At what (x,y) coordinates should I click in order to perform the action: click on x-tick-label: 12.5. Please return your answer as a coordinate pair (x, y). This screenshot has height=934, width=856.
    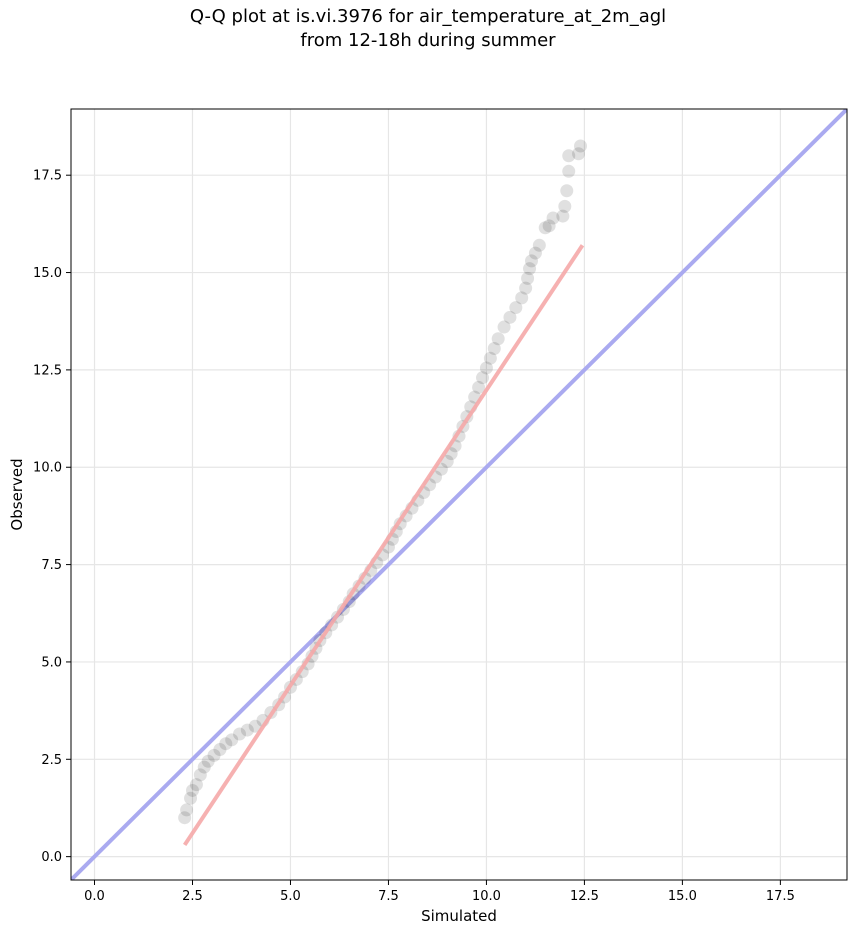
    Looking at the image, I should click on (584, 896).